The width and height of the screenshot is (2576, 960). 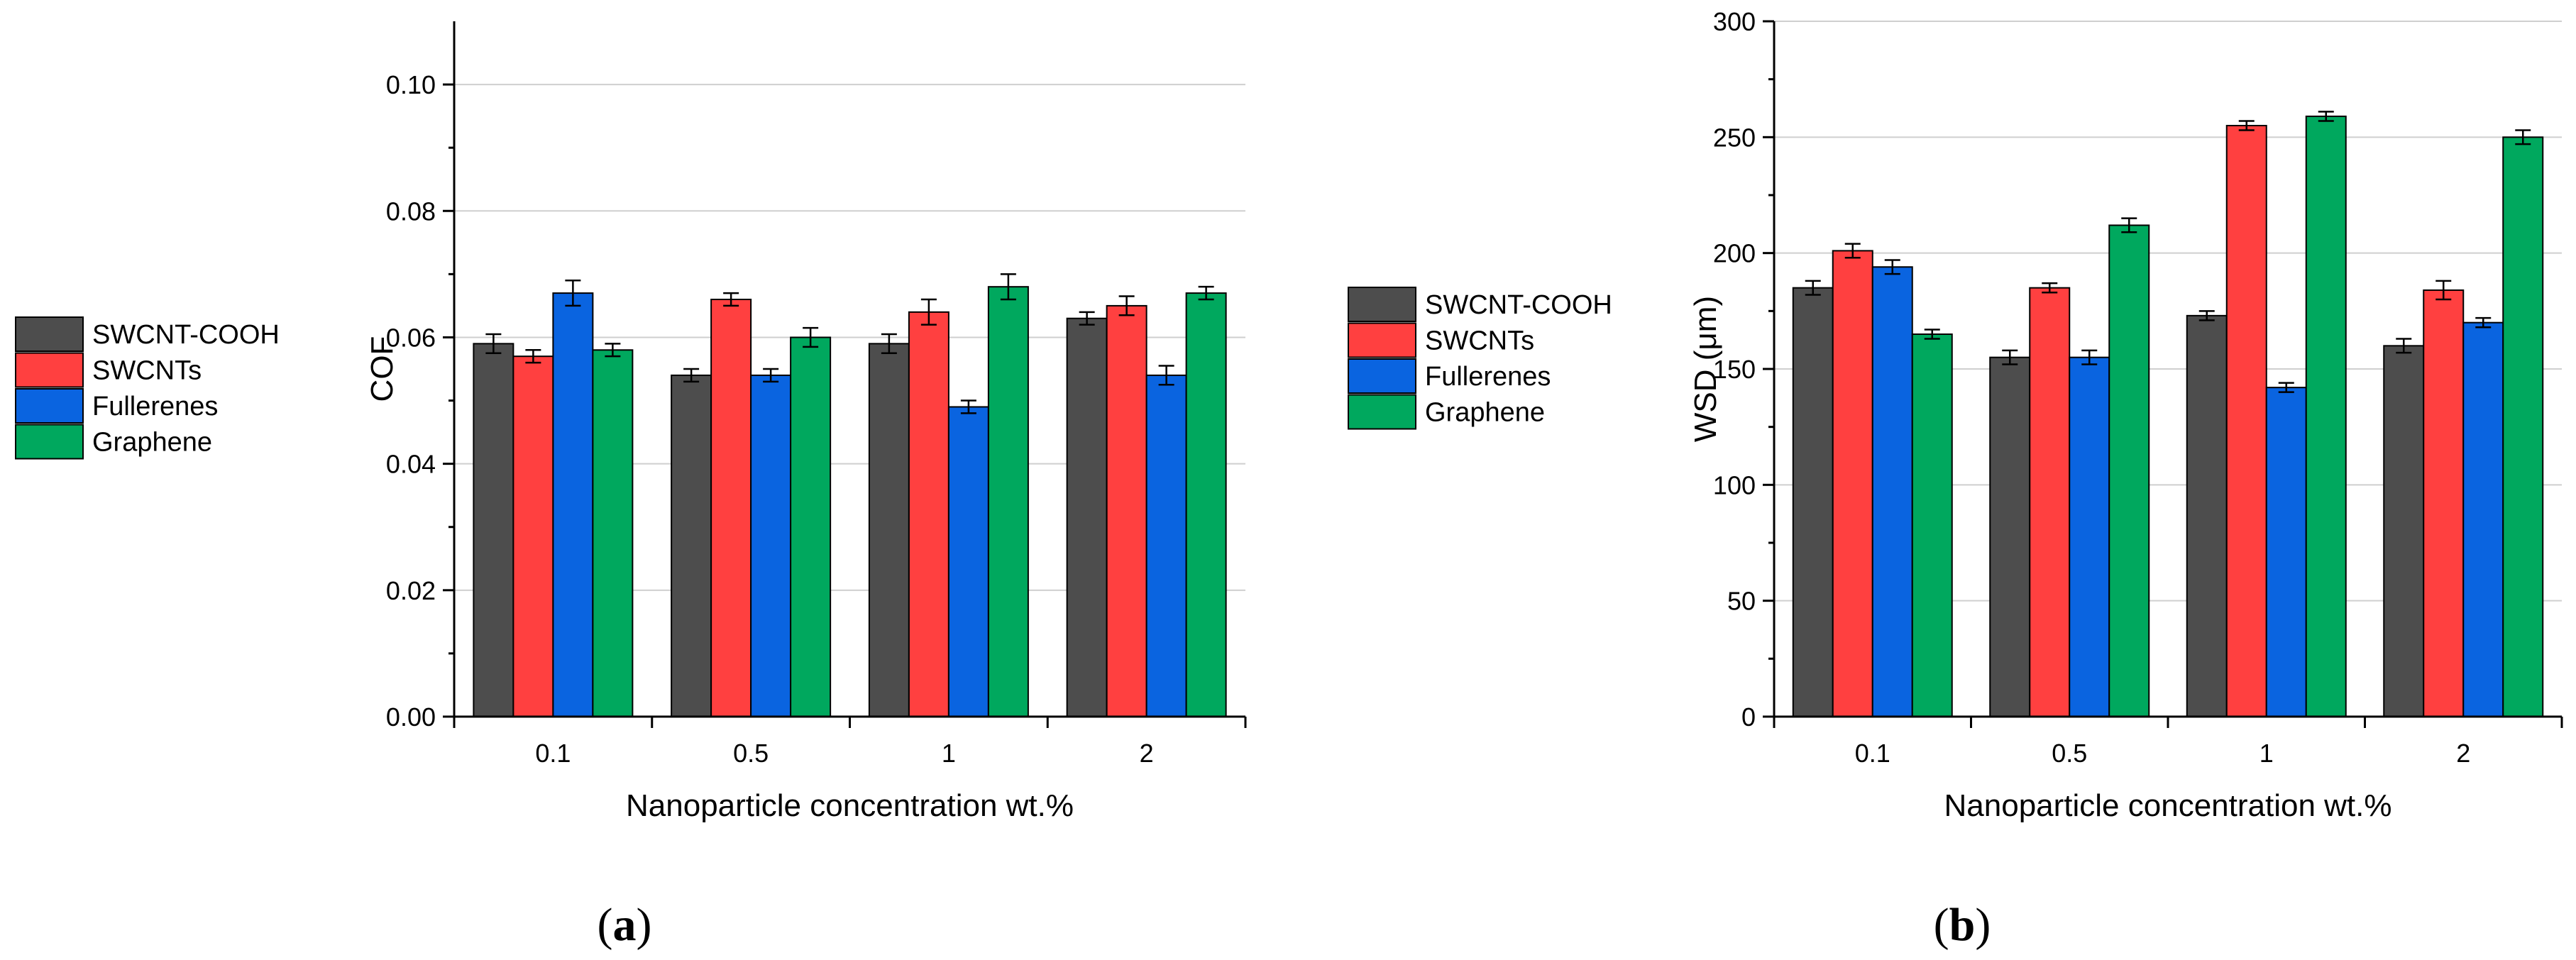 What do you see at coordinates (411, 465) in the screenshot?
I see `y-tick-label: 0.04` at bounding box center [411, 465].